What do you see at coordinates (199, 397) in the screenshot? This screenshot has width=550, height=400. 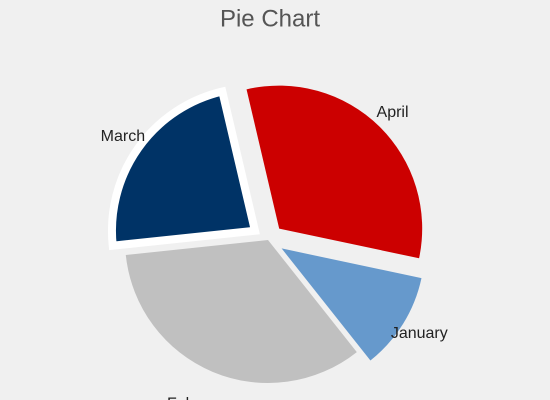 I see `slice-label: February` at bounding box center [199, 397].